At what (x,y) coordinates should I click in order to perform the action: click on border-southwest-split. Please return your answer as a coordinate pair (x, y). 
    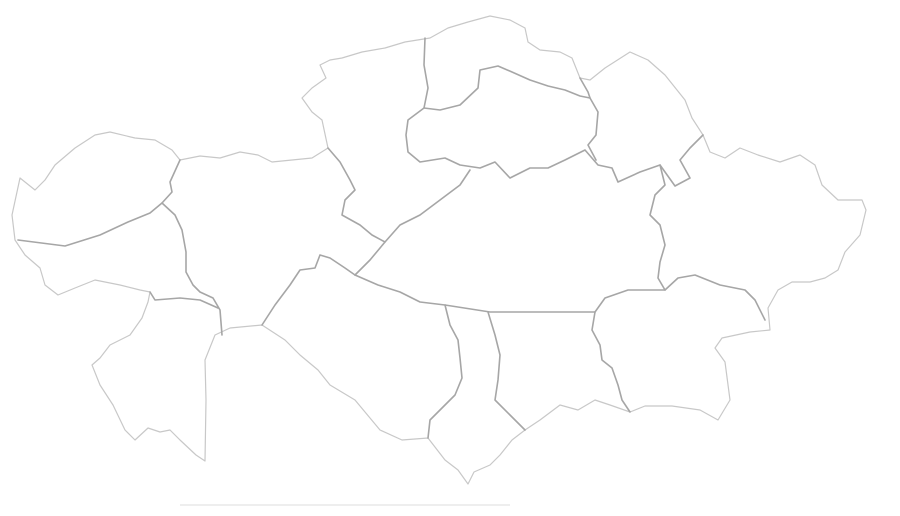
    Looking at the image, I should click on (184, 300).